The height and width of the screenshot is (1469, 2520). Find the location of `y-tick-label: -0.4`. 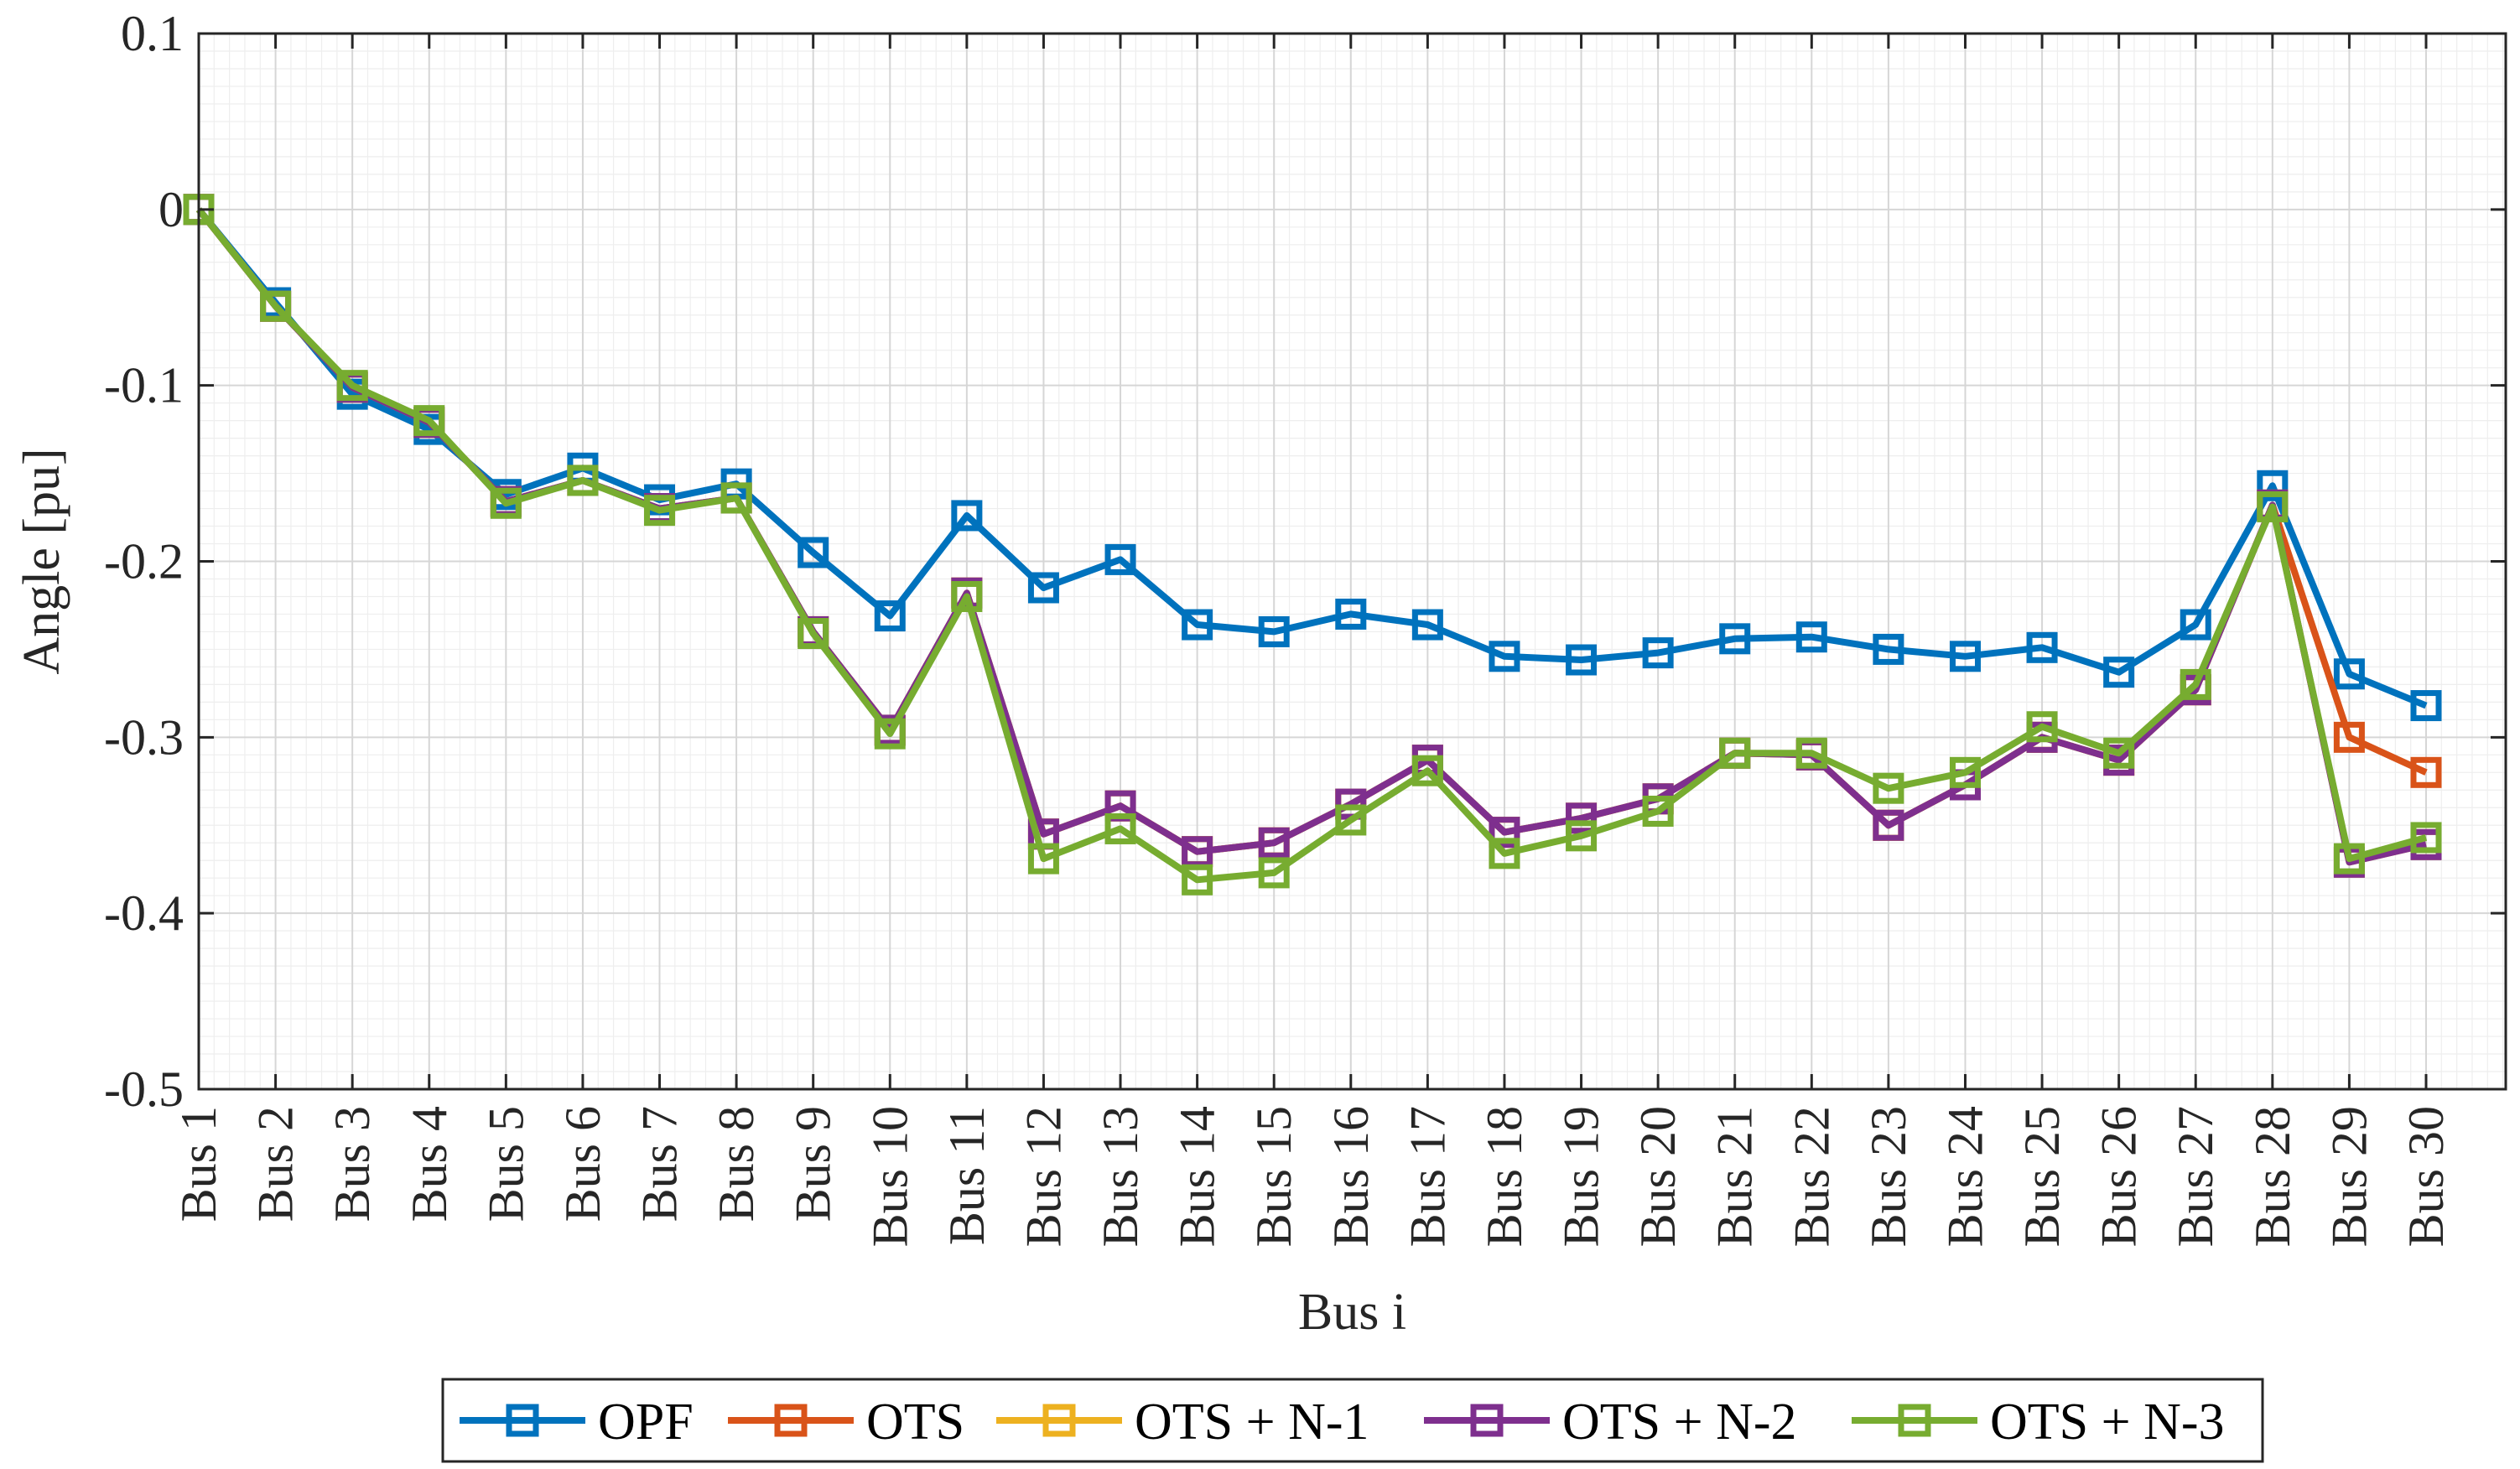

y-tick-label: -0.4 is located at coordinates (144, 913).